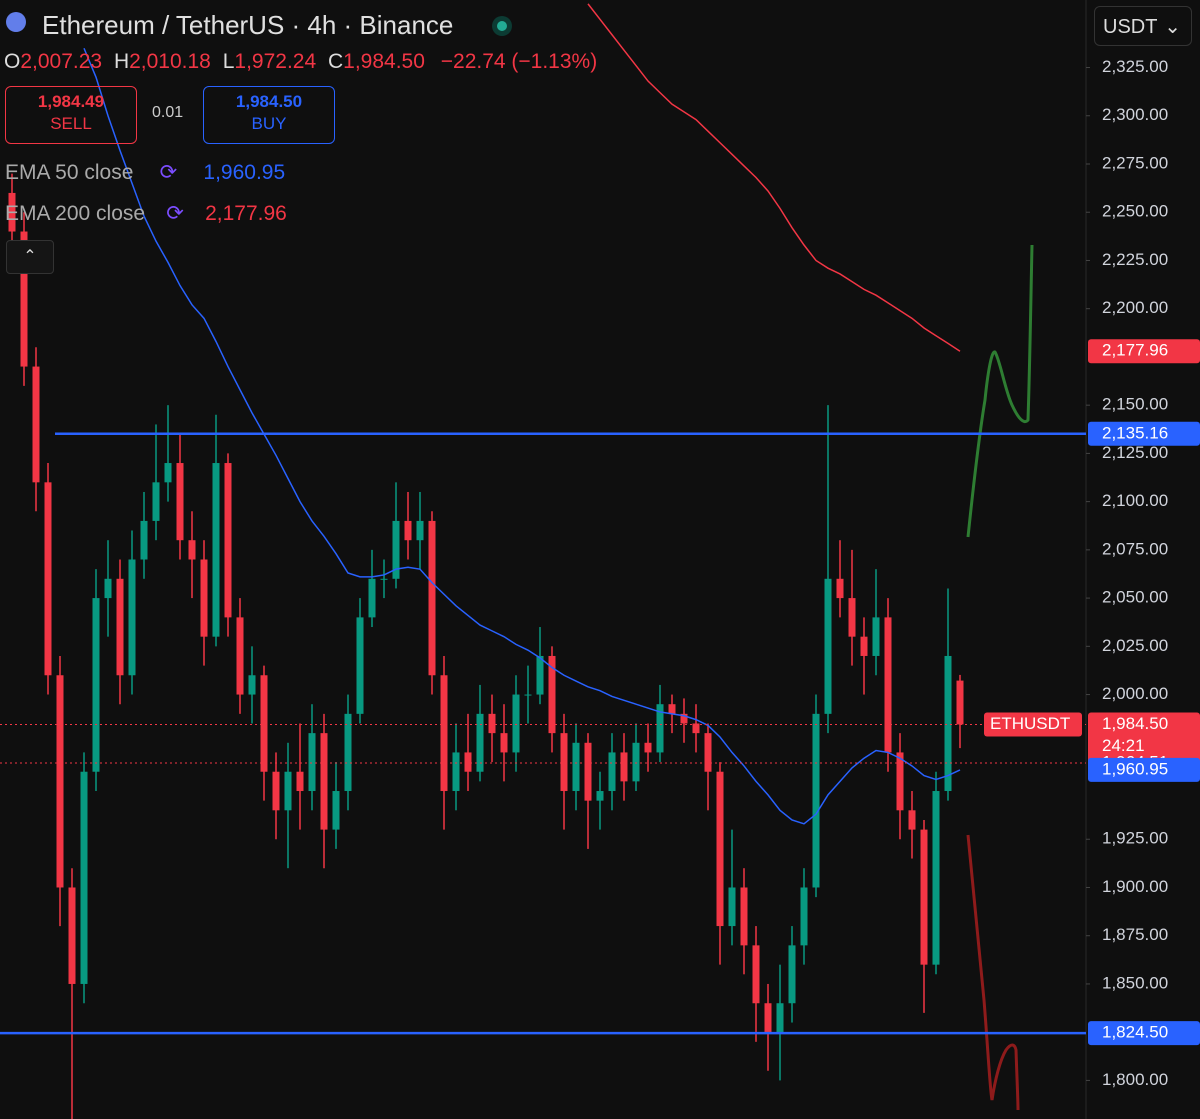 The image size is (1200, 1119). Describe the element at coordinates (1135, 1079) in the screenshot. I see `y-tick-label: 1,800.00` at that location.